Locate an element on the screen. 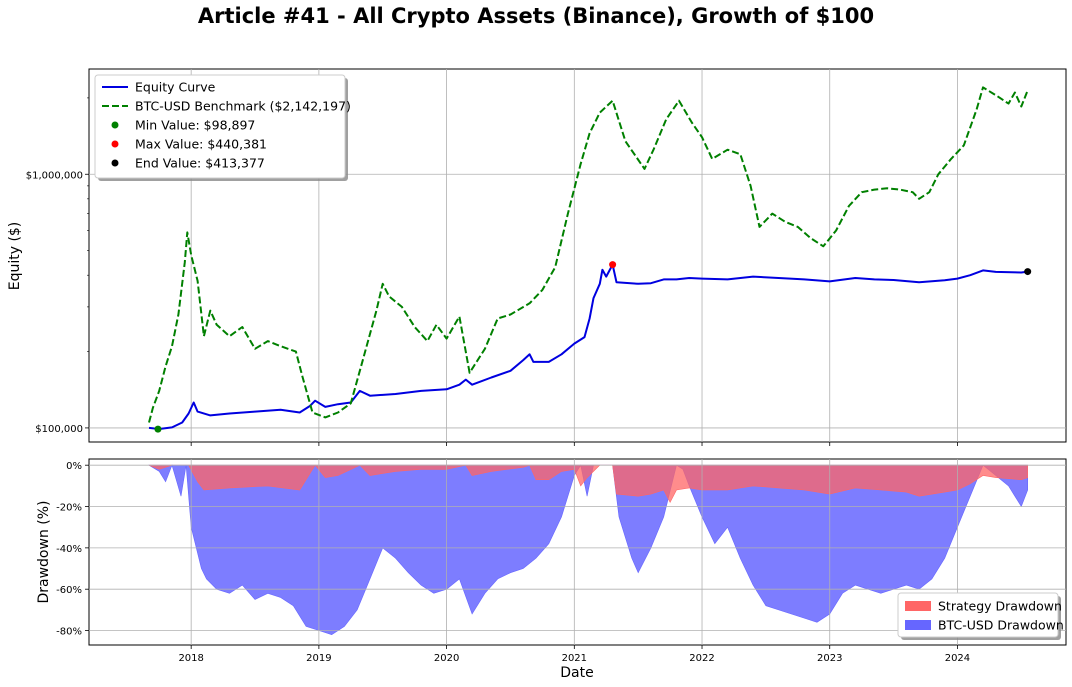  equity-y-axis-label: Equity ($) is located at coordinates (15, 256).